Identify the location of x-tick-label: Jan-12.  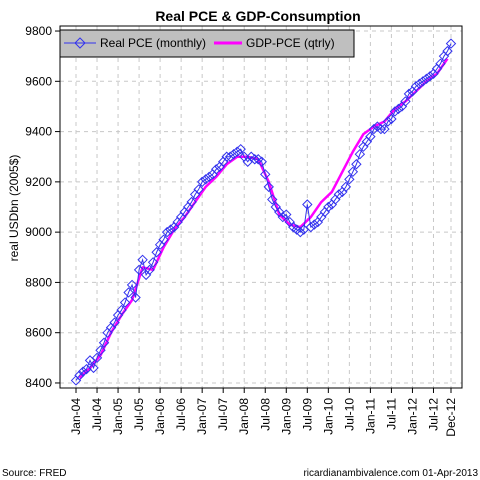
(412, 416).